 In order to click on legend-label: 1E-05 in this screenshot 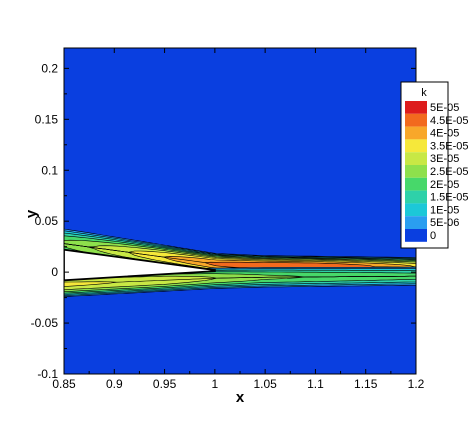, I will do `click(444, 210)`.